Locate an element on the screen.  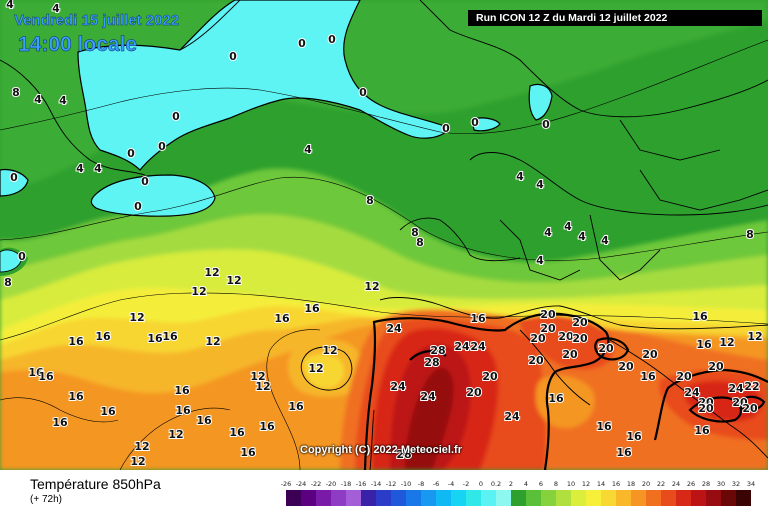
legend-tick-label: -8 is located at coordinates (421, 484).